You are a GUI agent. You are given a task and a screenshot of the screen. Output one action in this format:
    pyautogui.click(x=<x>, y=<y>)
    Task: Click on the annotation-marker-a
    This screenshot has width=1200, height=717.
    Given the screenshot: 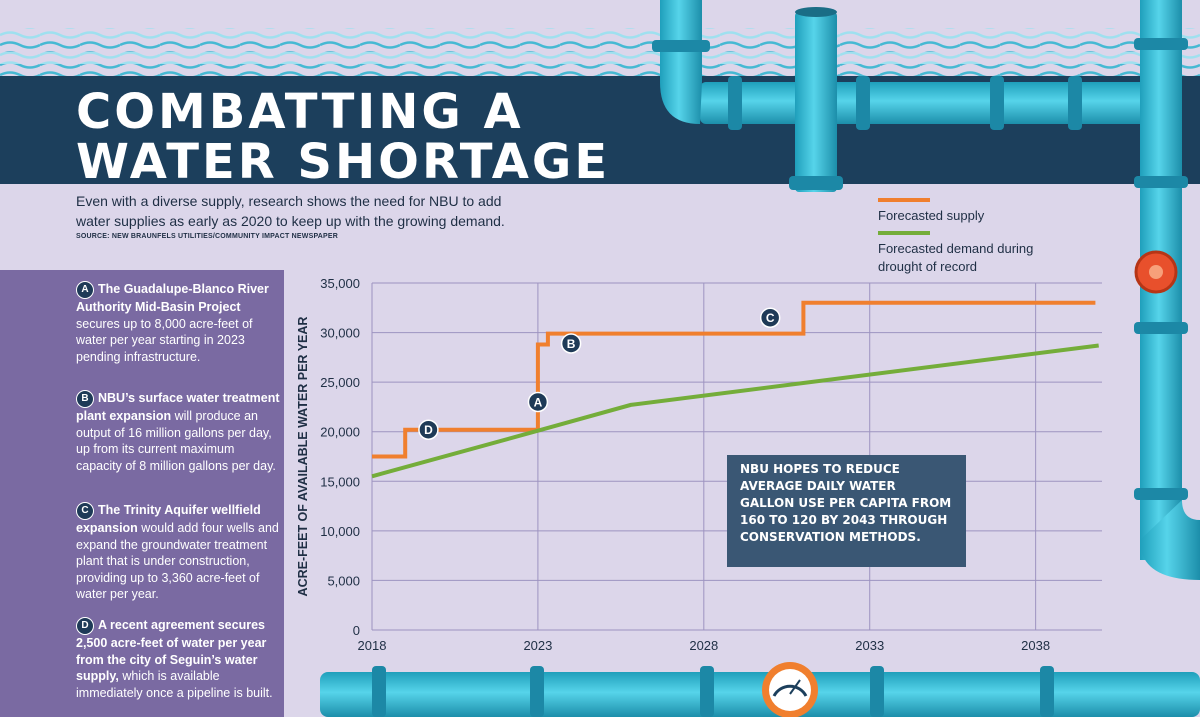 What is the action you would take?
    pyautogui.click(x=538, y=402)
    